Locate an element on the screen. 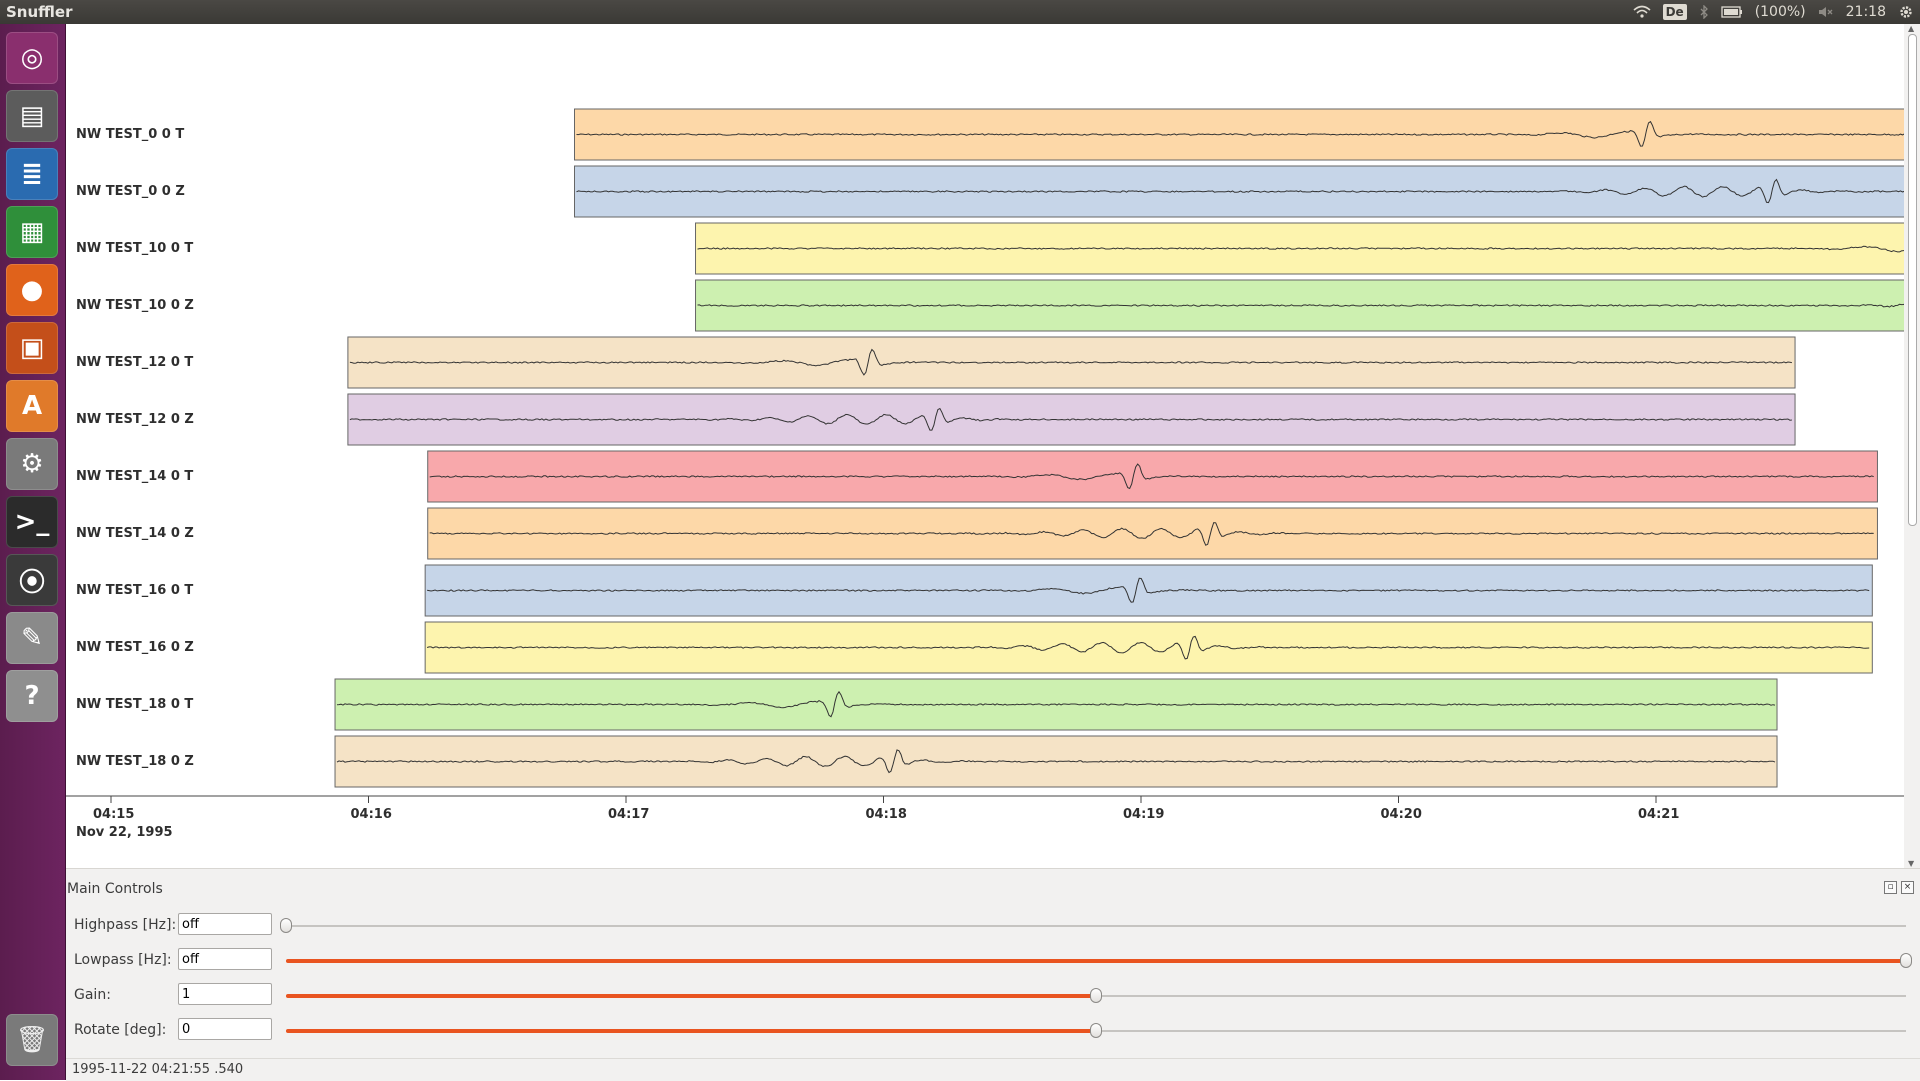  trace-label: NW TEST_16 0 T is located at coordinates (135, 590).